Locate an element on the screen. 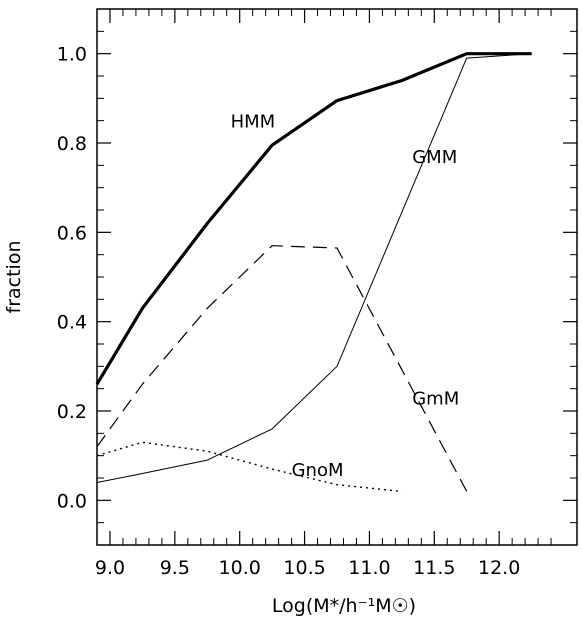 Image resolution: width=582 pixels, height=623 pixels. x-tick-label: 12.0 is located at coordinates (499, 568).